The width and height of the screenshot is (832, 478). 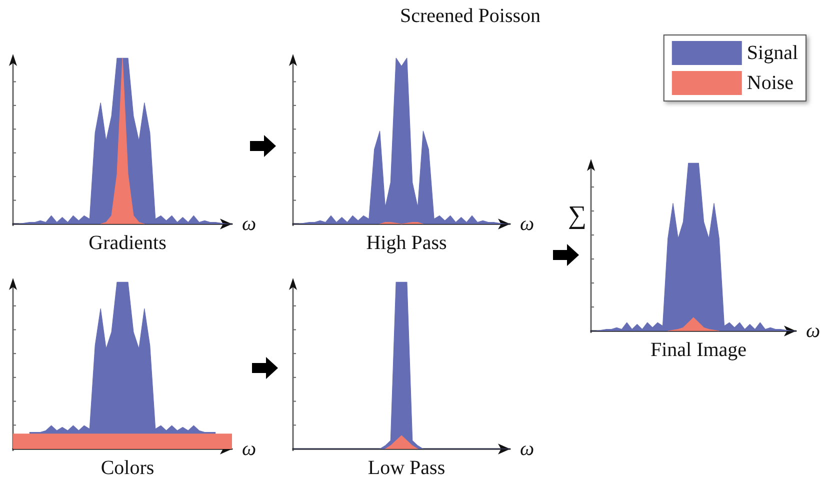 What do you see at coordinates (770, 83) in the screenshot?
I see `legend-label: Noise` at bounding box center [770, 83].